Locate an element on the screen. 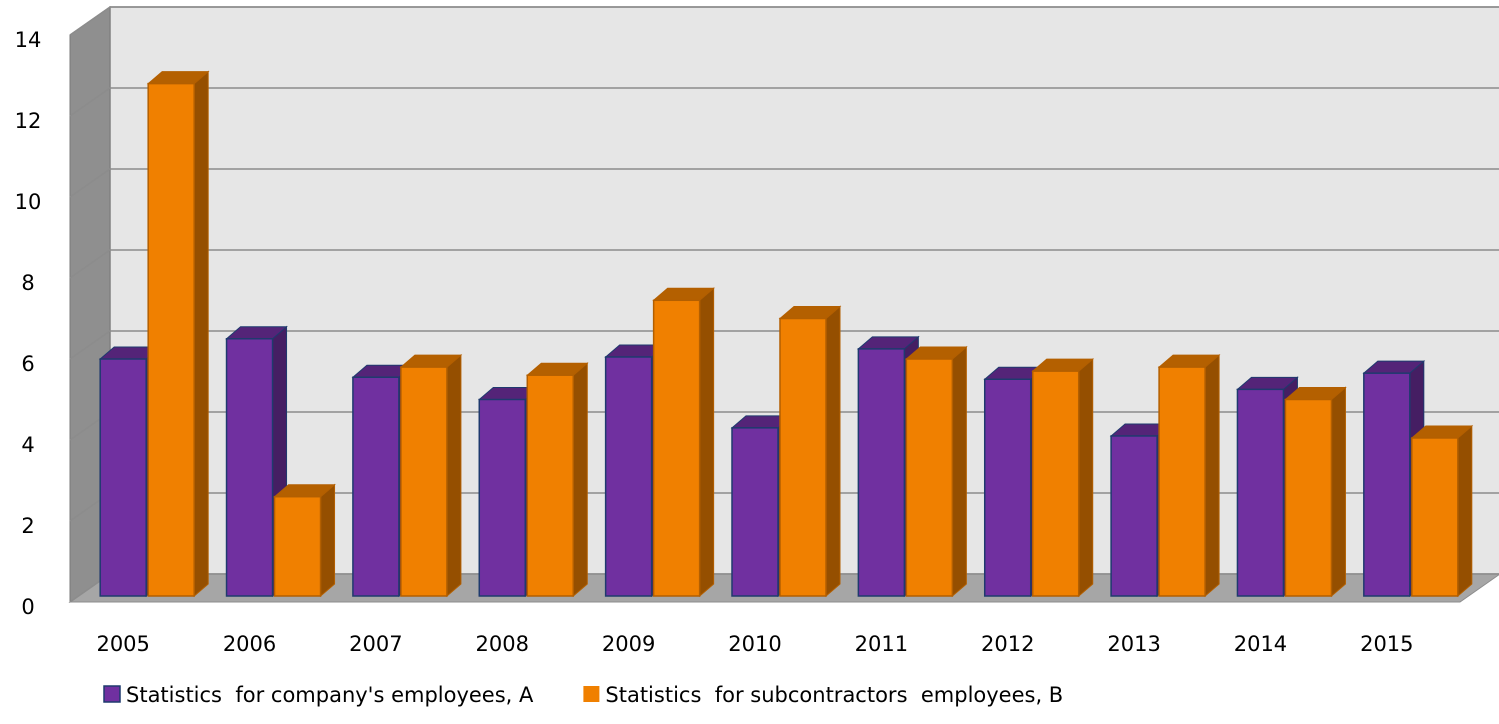  y-tick-label: 2 is located at coordinates (27, 526).